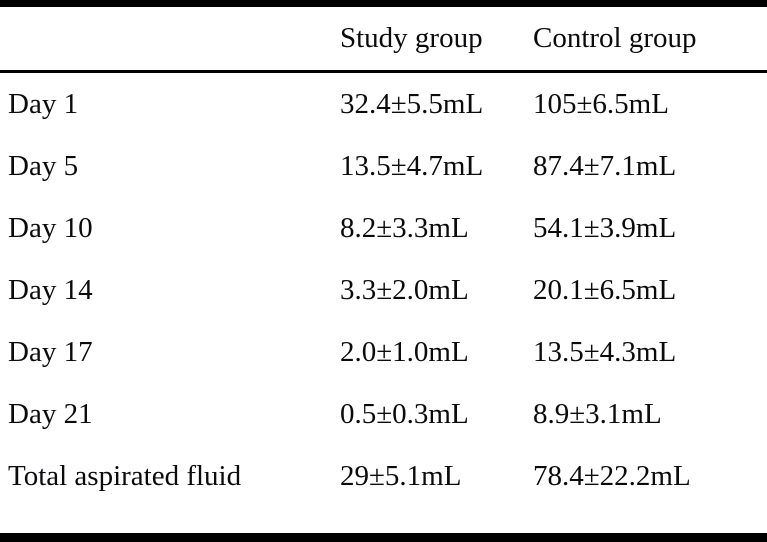  Describe the element at coordinates (401, 475) in the screenshot. I see `study-value: 29±5.1mL` at that location.